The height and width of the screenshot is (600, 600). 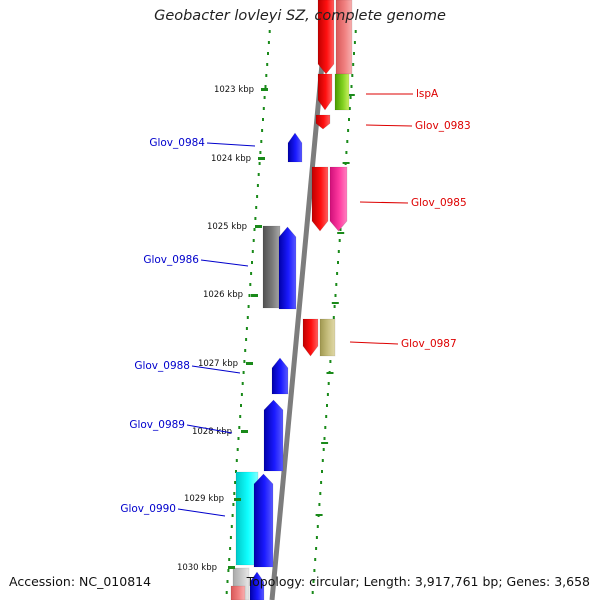 What do you see at coordinates (197, 568) in the screenshot?
I see `kbp-tick-label: 1030 kbp` at bounding box center [197, 568].